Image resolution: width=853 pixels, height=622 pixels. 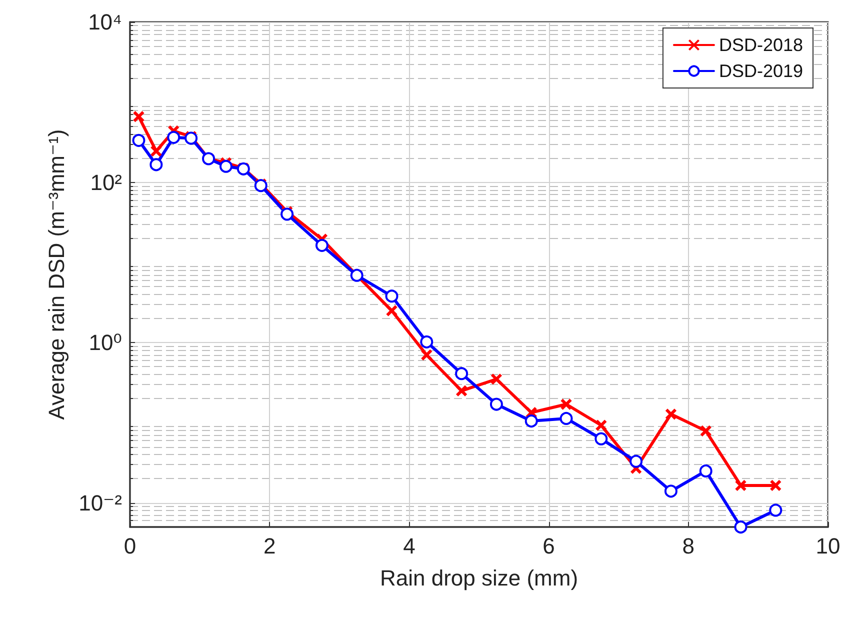 I want to click on legend-label: DSD-2019, so click(x=761, y=71).